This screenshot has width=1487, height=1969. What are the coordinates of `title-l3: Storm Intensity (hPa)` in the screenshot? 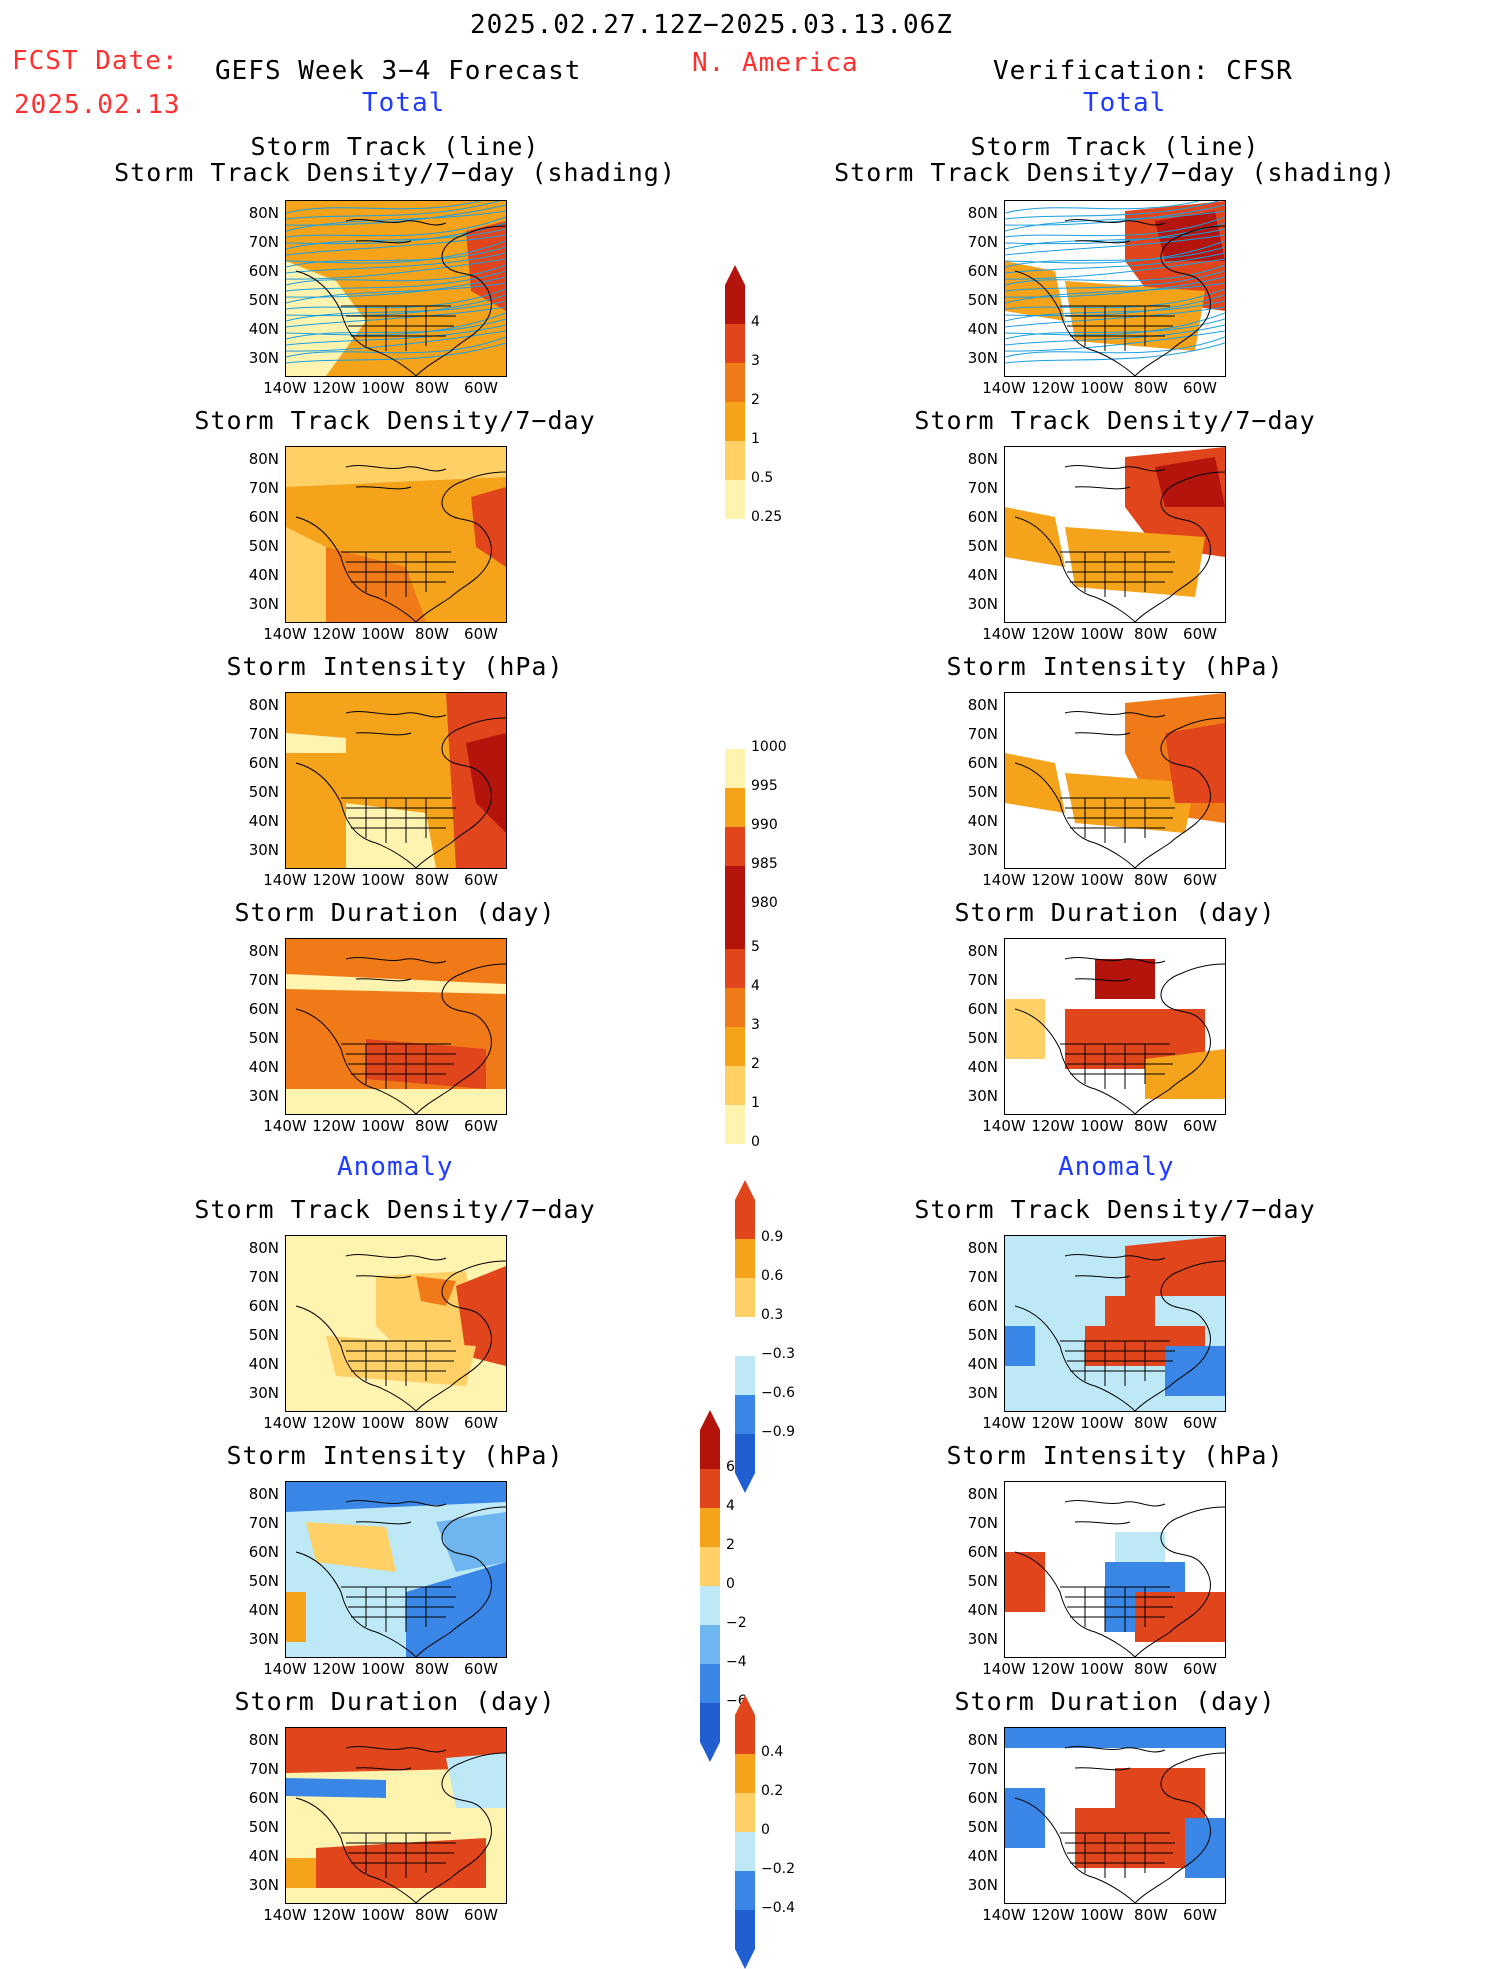 It's located at (395, 666).